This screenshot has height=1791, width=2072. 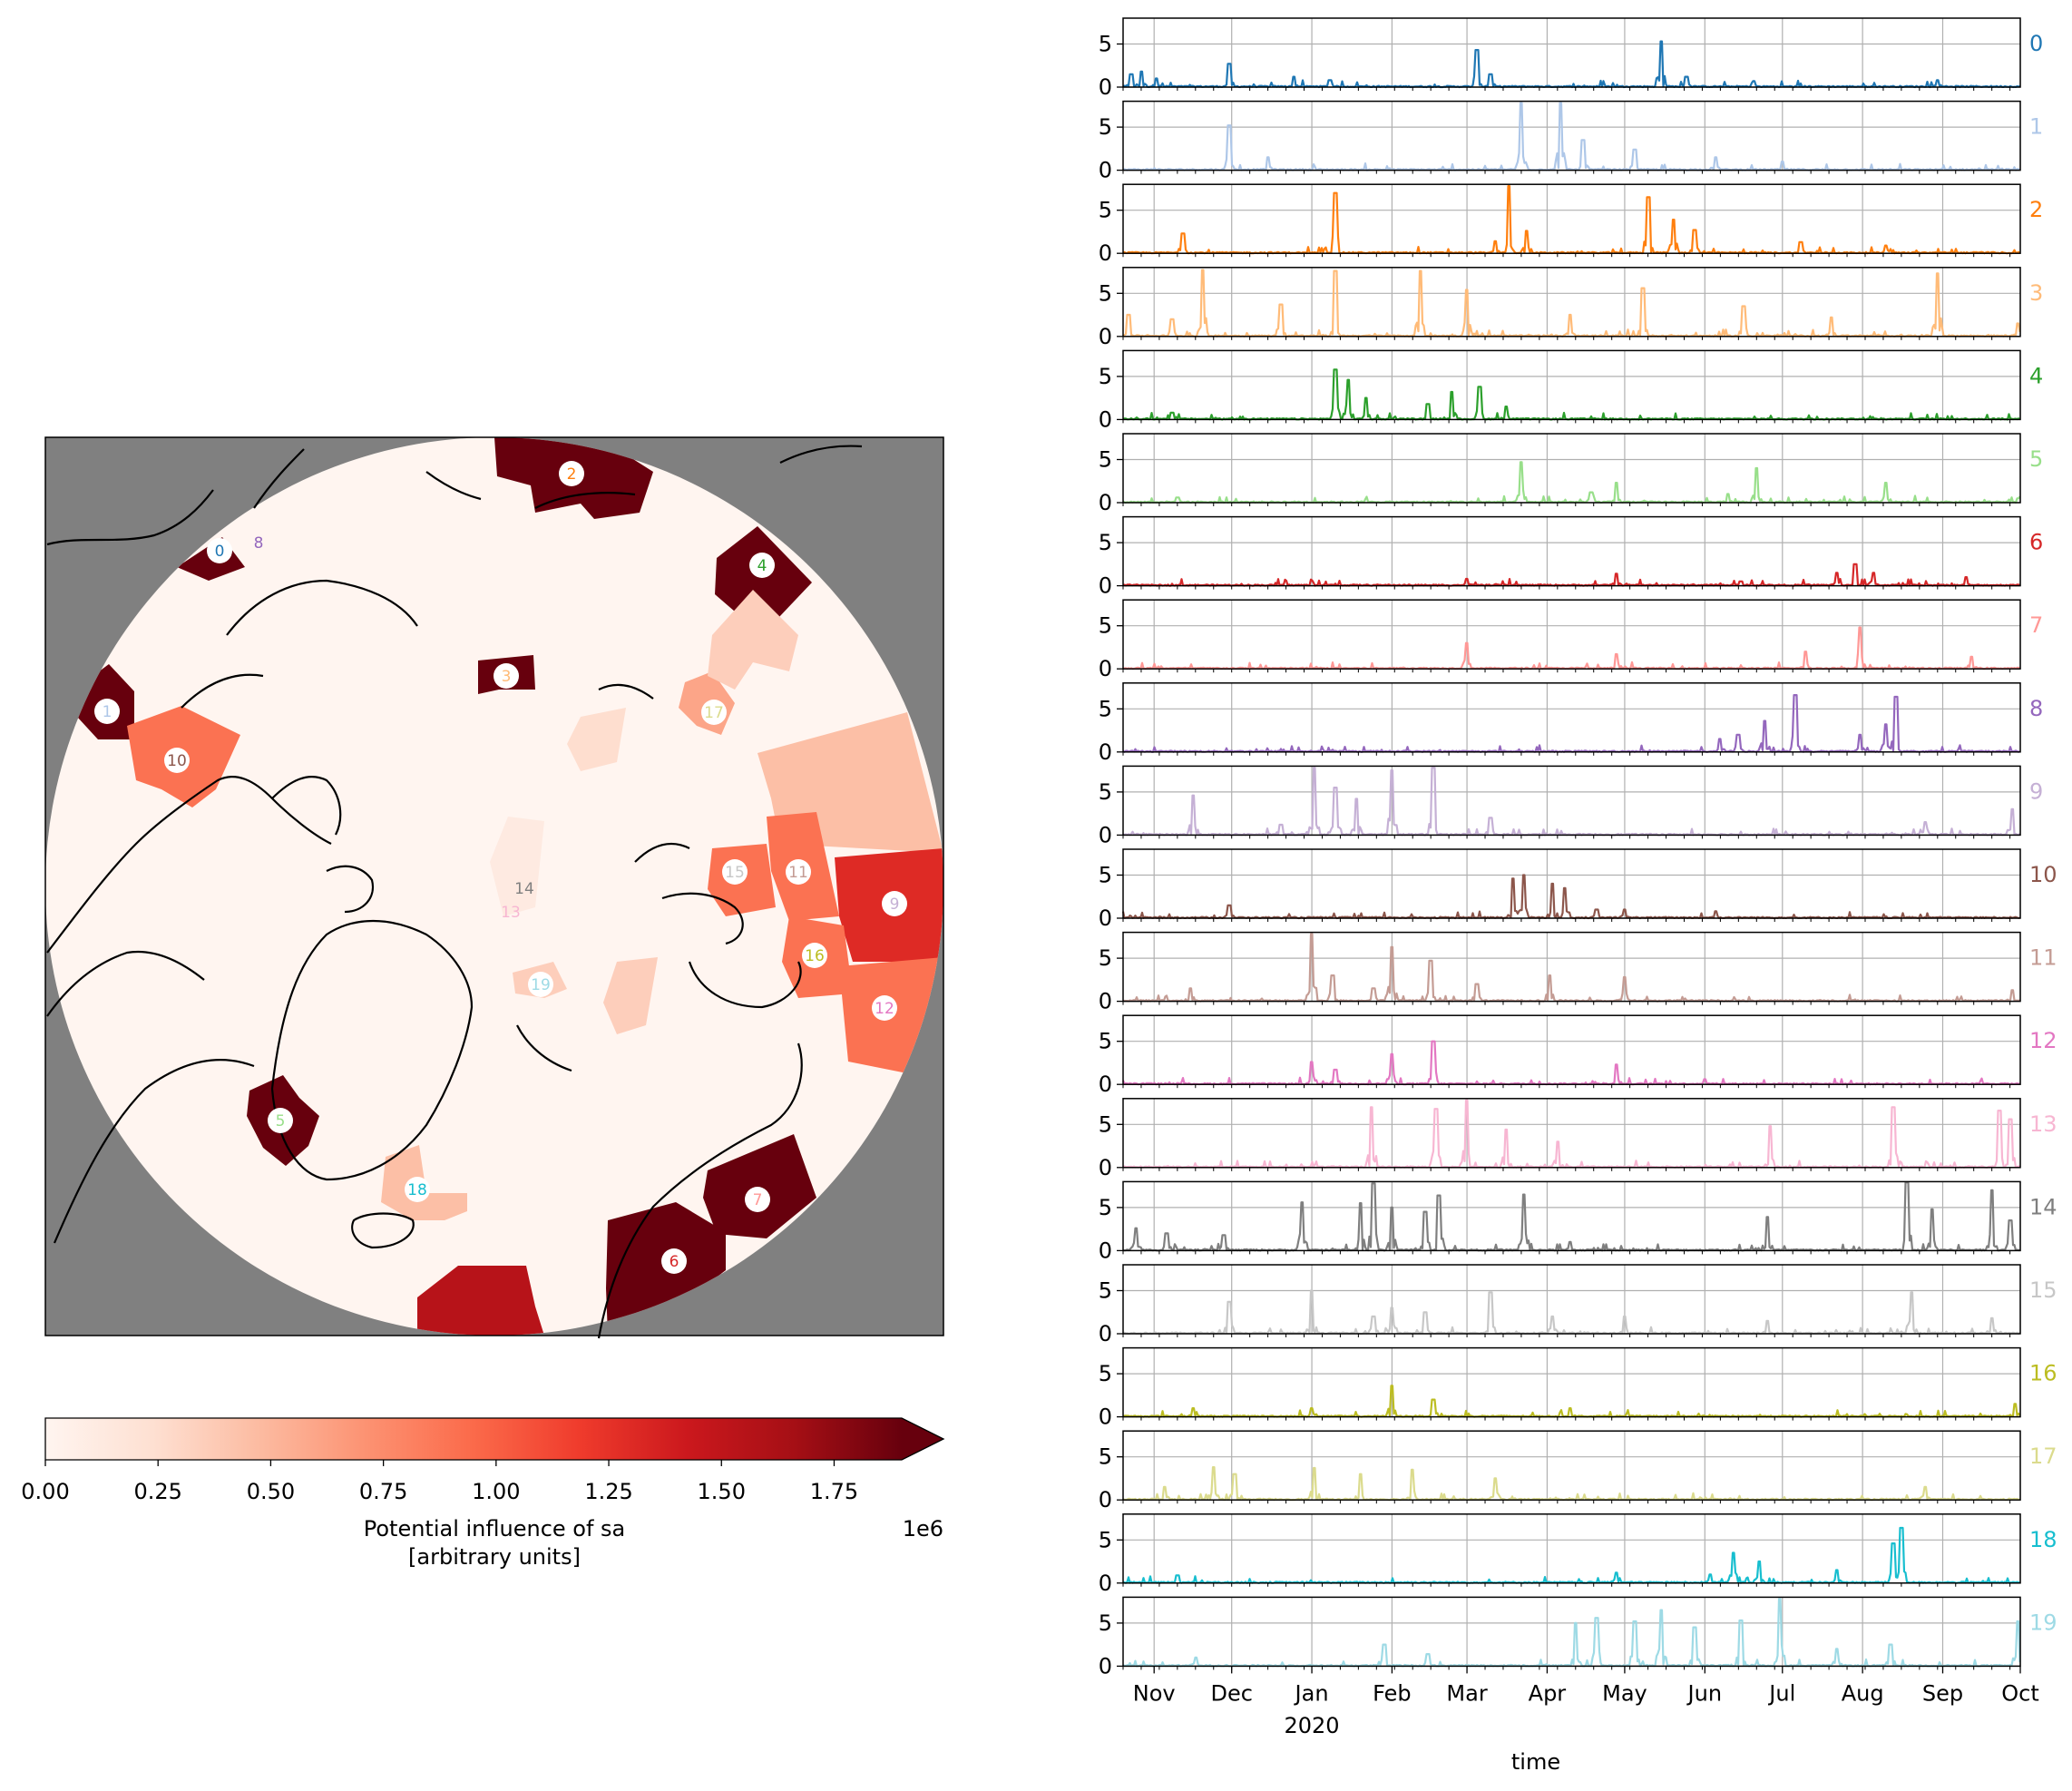 I want to click on series-panel-15: 0 5 15, so click(x=1578, y=1305).